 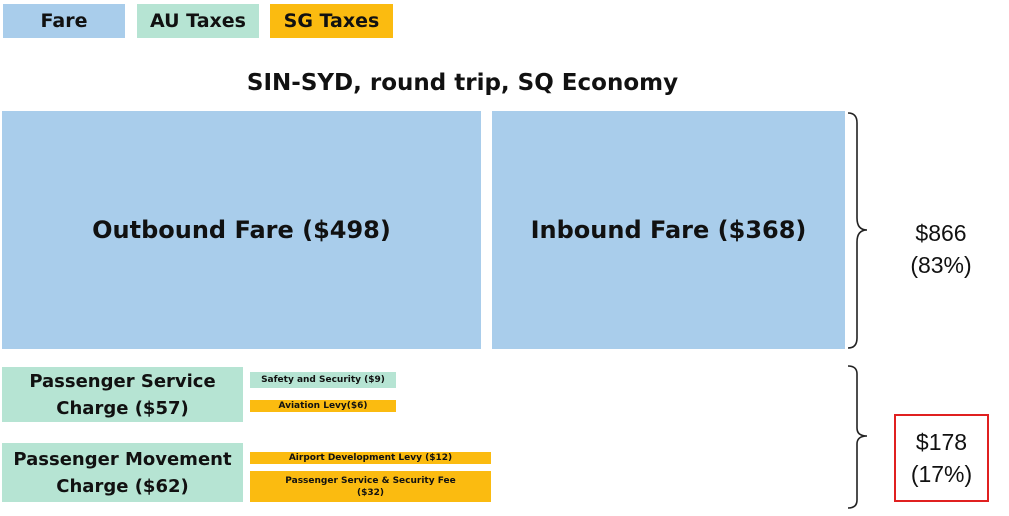 I want to click on taxes-total-percent: (17%), so click(x=941, y=474).